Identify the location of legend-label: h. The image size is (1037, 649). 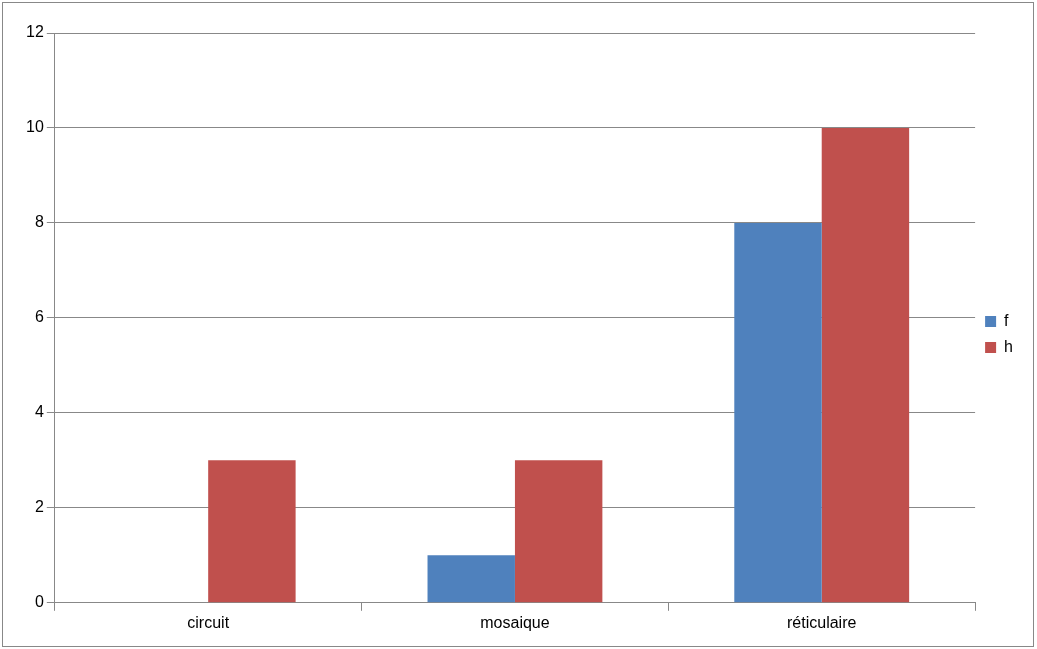
(1009, 346).